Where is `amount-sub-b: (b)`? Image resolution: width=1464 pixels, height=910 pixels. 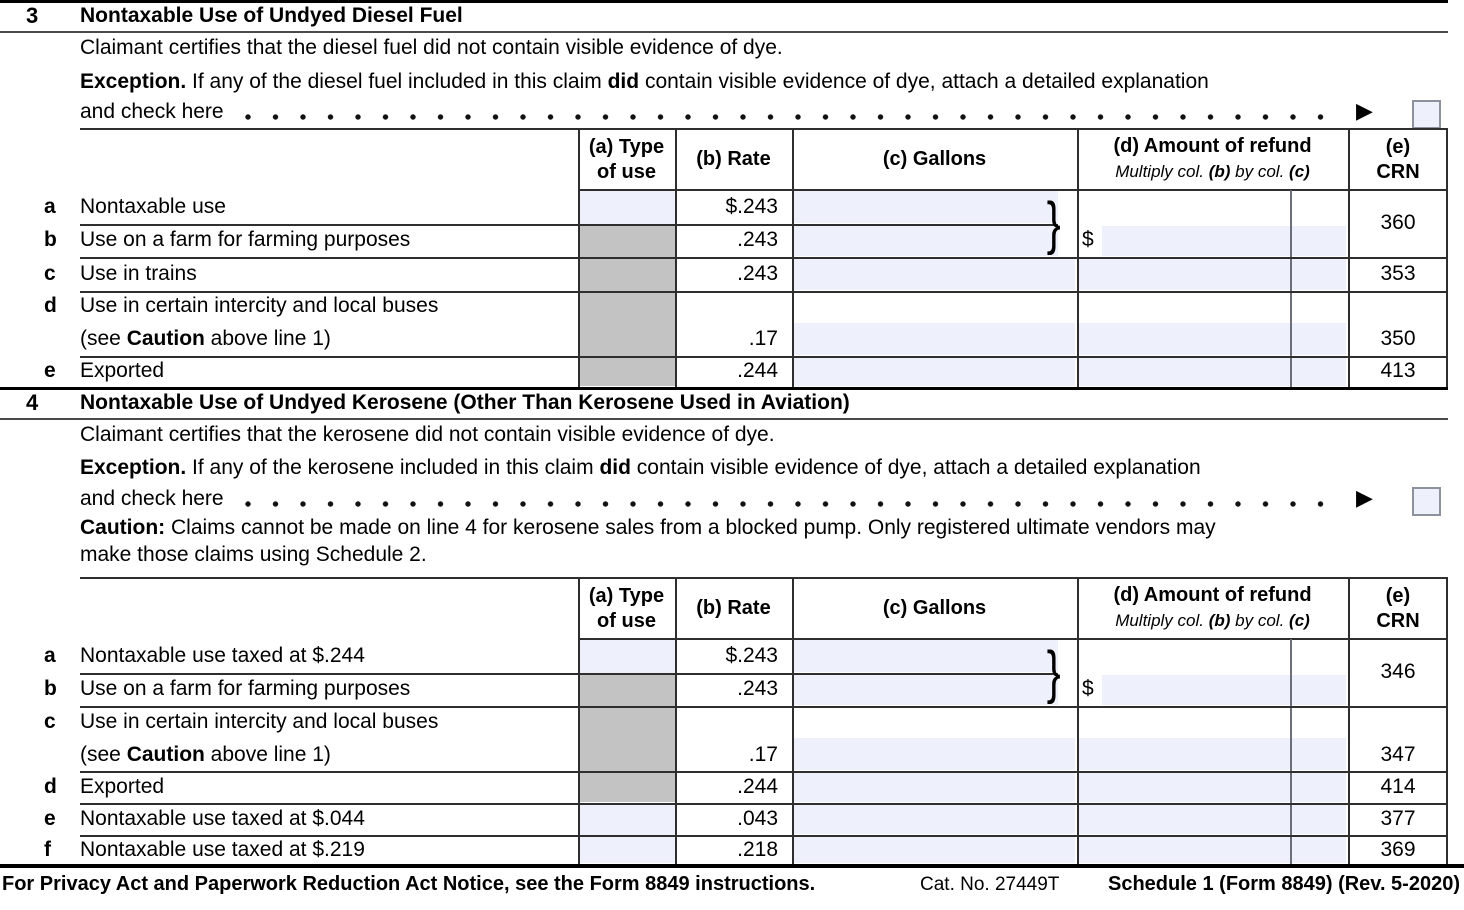 amount-sub-b: (b) is located at coordinates (1219, 171).